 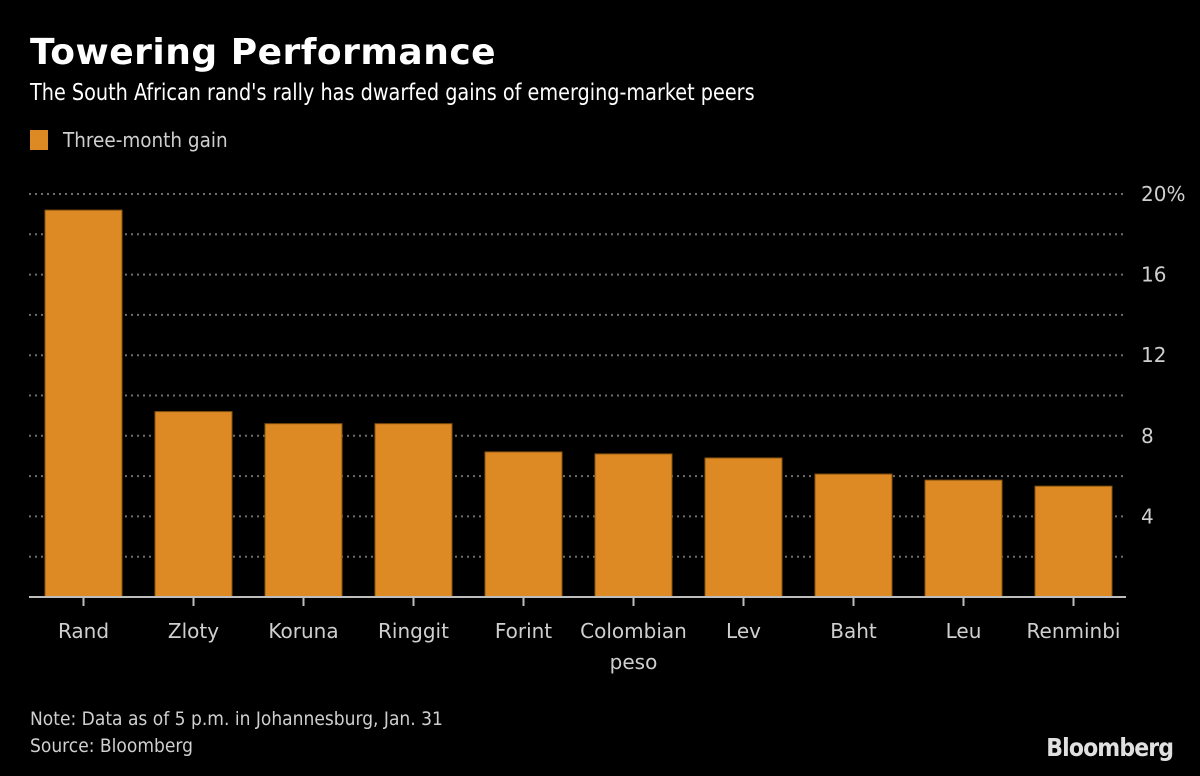 What do you see at coordinates (193, 631) in the screenshot?
I see `x-tick-label: Zloty` at bounding box center [193, 631].